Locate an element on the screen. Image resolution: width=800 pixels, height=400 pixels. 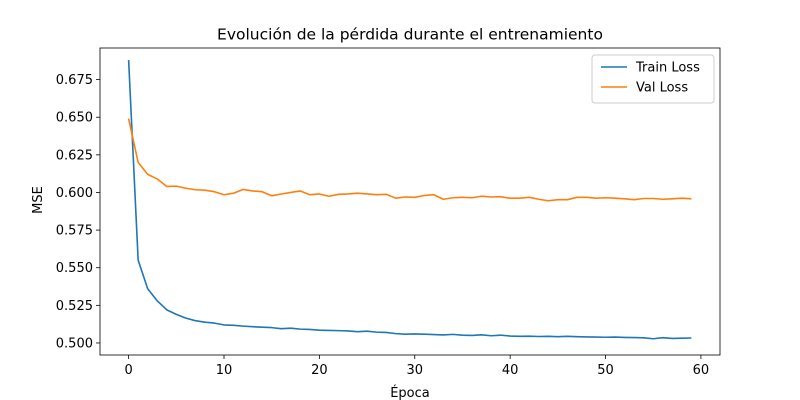
x-tick-label: 30 is located at coordinates (414, 370).